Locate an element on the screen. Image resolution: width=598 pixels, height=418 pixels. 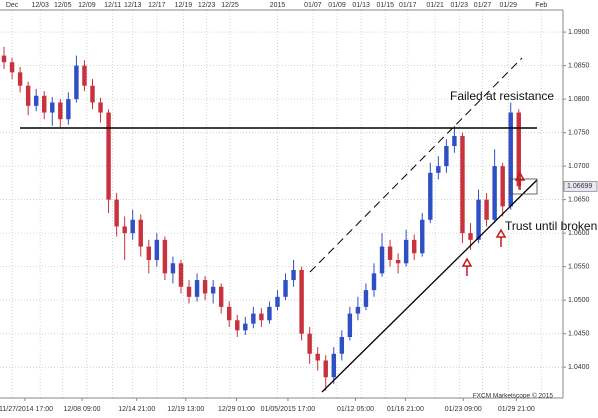
x-tick-label: 01/23 09:00 is located at coordinates (463, 409).